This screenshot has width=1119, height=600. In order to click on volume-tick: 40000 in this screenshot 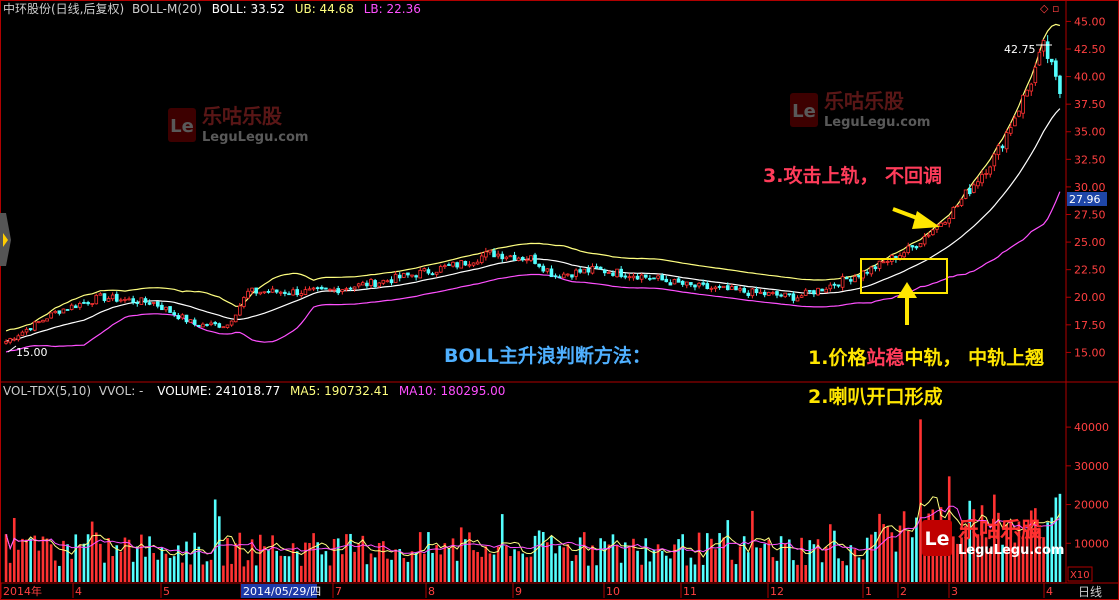, I will do `click(1087, 427)`.